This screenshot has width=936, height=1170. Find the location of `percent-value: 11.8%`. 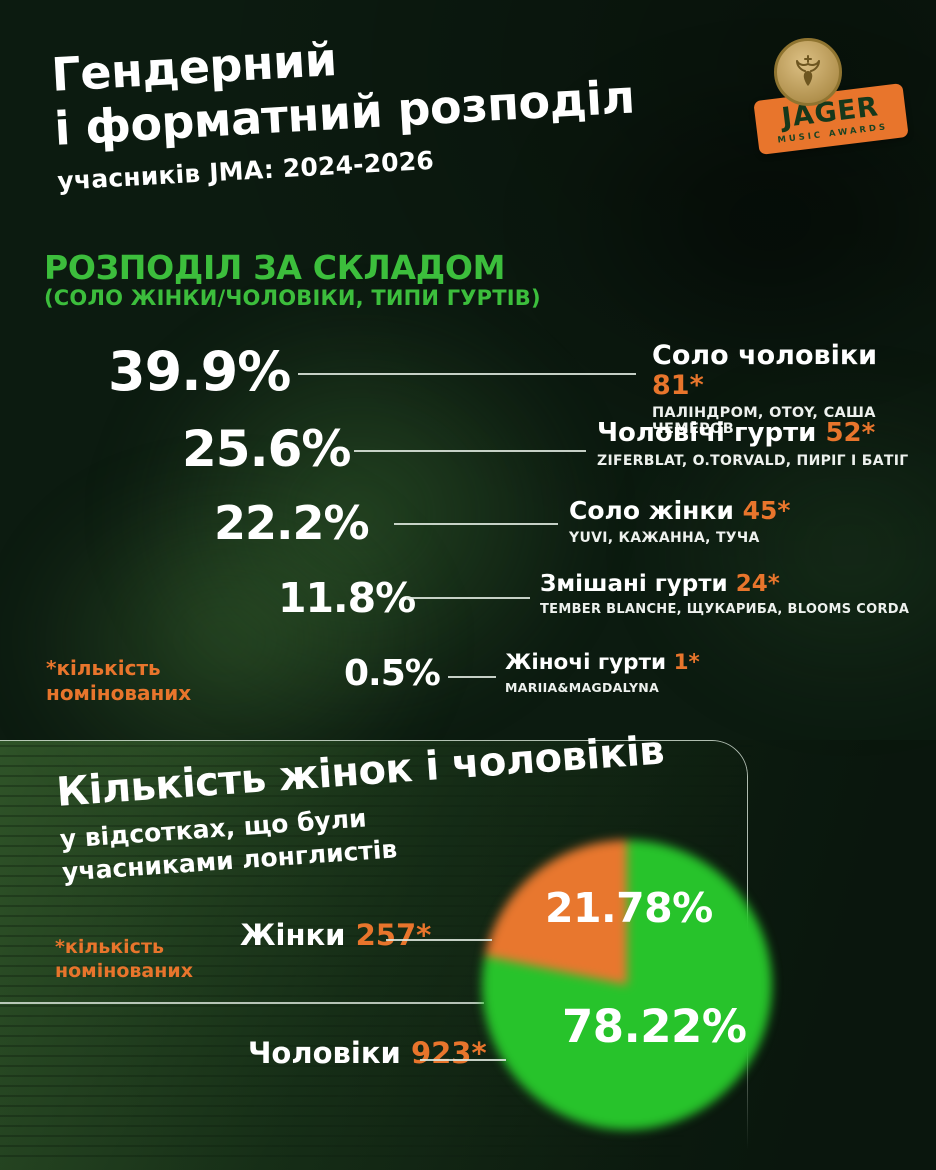

percent-value: 11.8% is located at coordinates (347, 598).